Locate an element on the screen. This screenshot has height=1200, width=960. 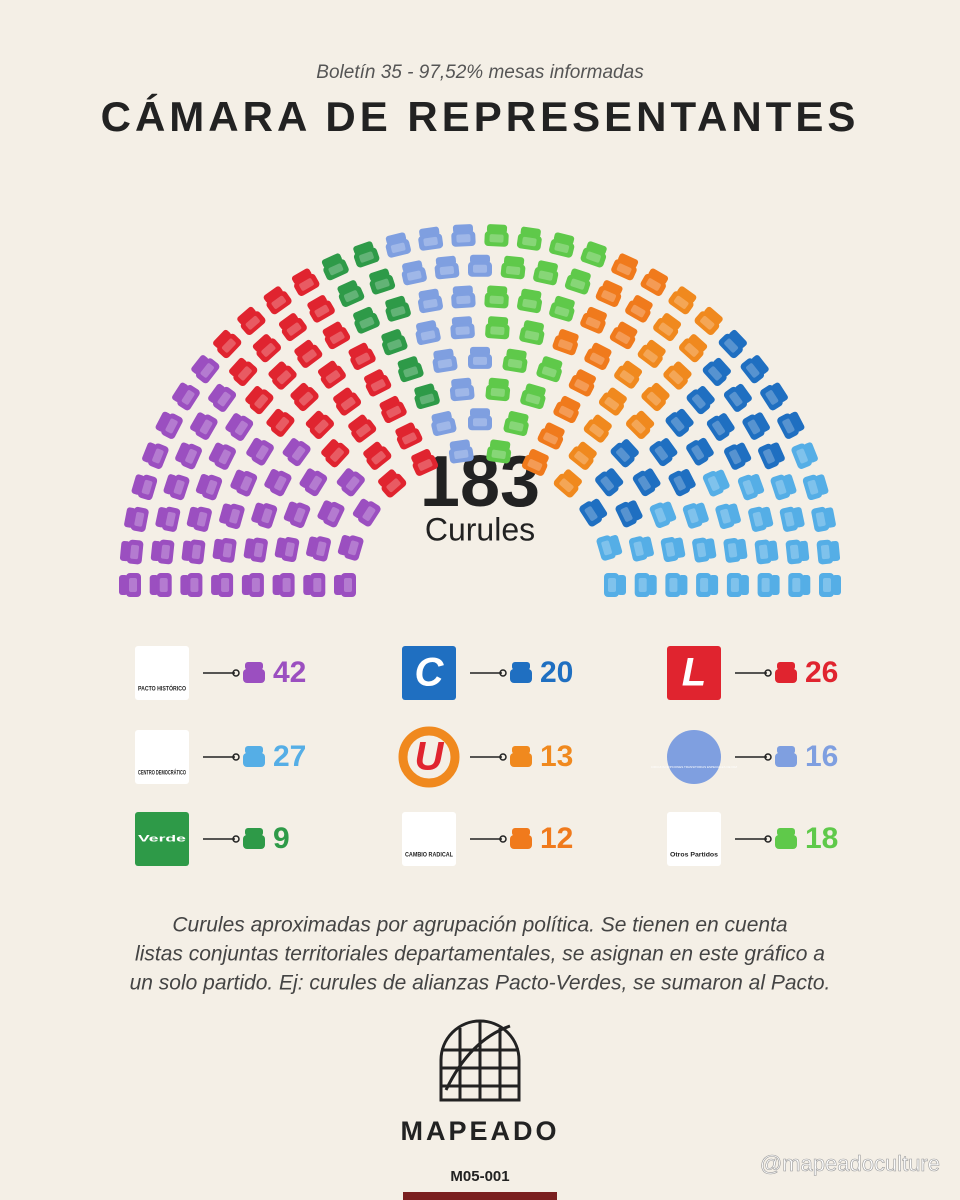
logo-text: Verde is located at coordinates (162, 838).